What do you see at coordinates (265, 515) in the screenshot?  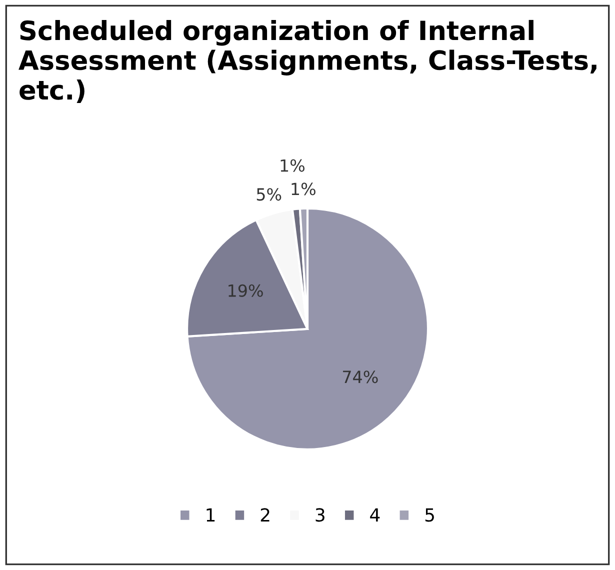 I see `legend-label: 2` at bounding box center [265, 515].